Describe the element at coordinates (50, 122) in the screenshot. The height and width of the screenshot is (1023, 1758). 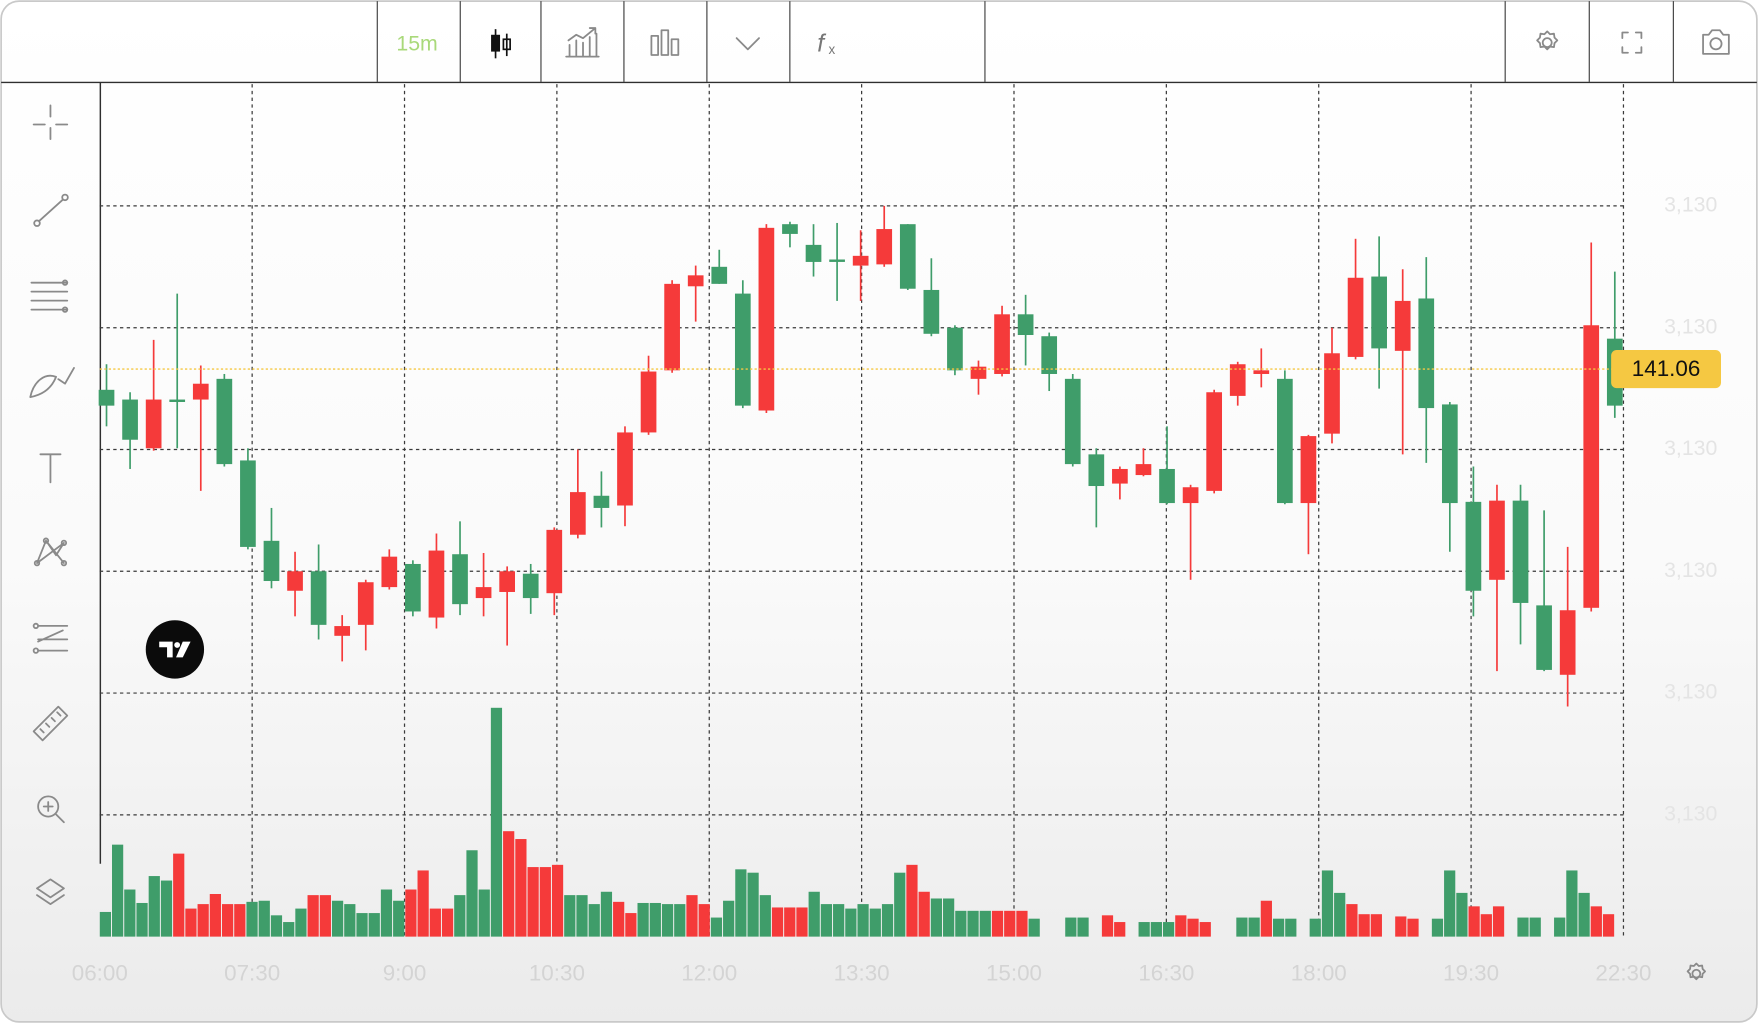
I see `crosshair-tool` at that location.